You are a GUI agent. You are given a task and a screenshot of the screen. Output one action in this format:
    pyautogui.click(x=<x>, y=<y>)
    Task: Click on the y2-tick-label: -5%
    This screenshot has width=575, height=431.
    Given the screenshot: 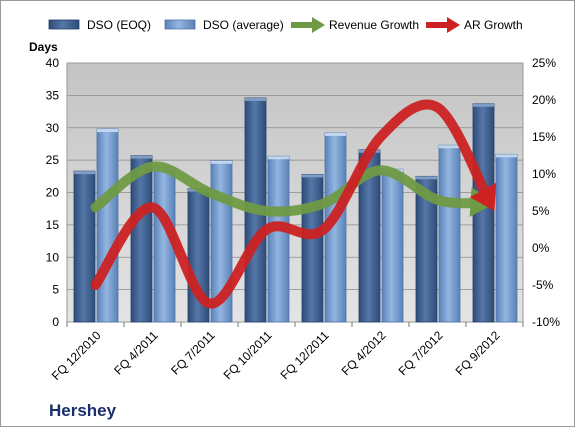 What is the action you would take?
    pyautogui.click(x=543, y=285)
    